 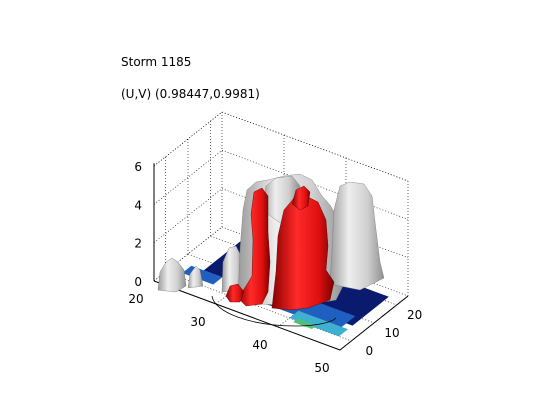 I want to click on z-tick-label: 0, so click(x=138, y=282).